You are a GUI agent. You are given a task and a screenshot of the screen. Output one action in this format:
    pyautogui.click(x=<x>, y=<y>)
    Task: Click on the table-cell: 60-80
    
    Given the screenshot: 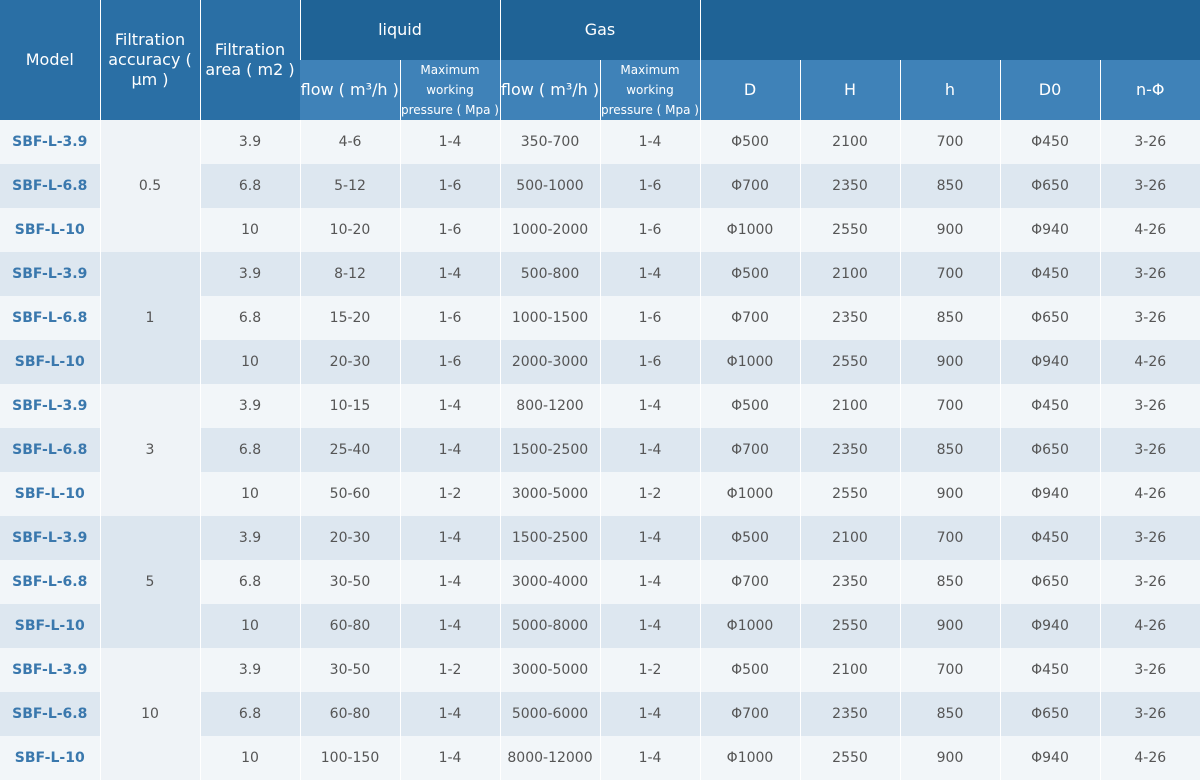 What is the action you would take?
    pyautogui.click(x=349, y=626)
    